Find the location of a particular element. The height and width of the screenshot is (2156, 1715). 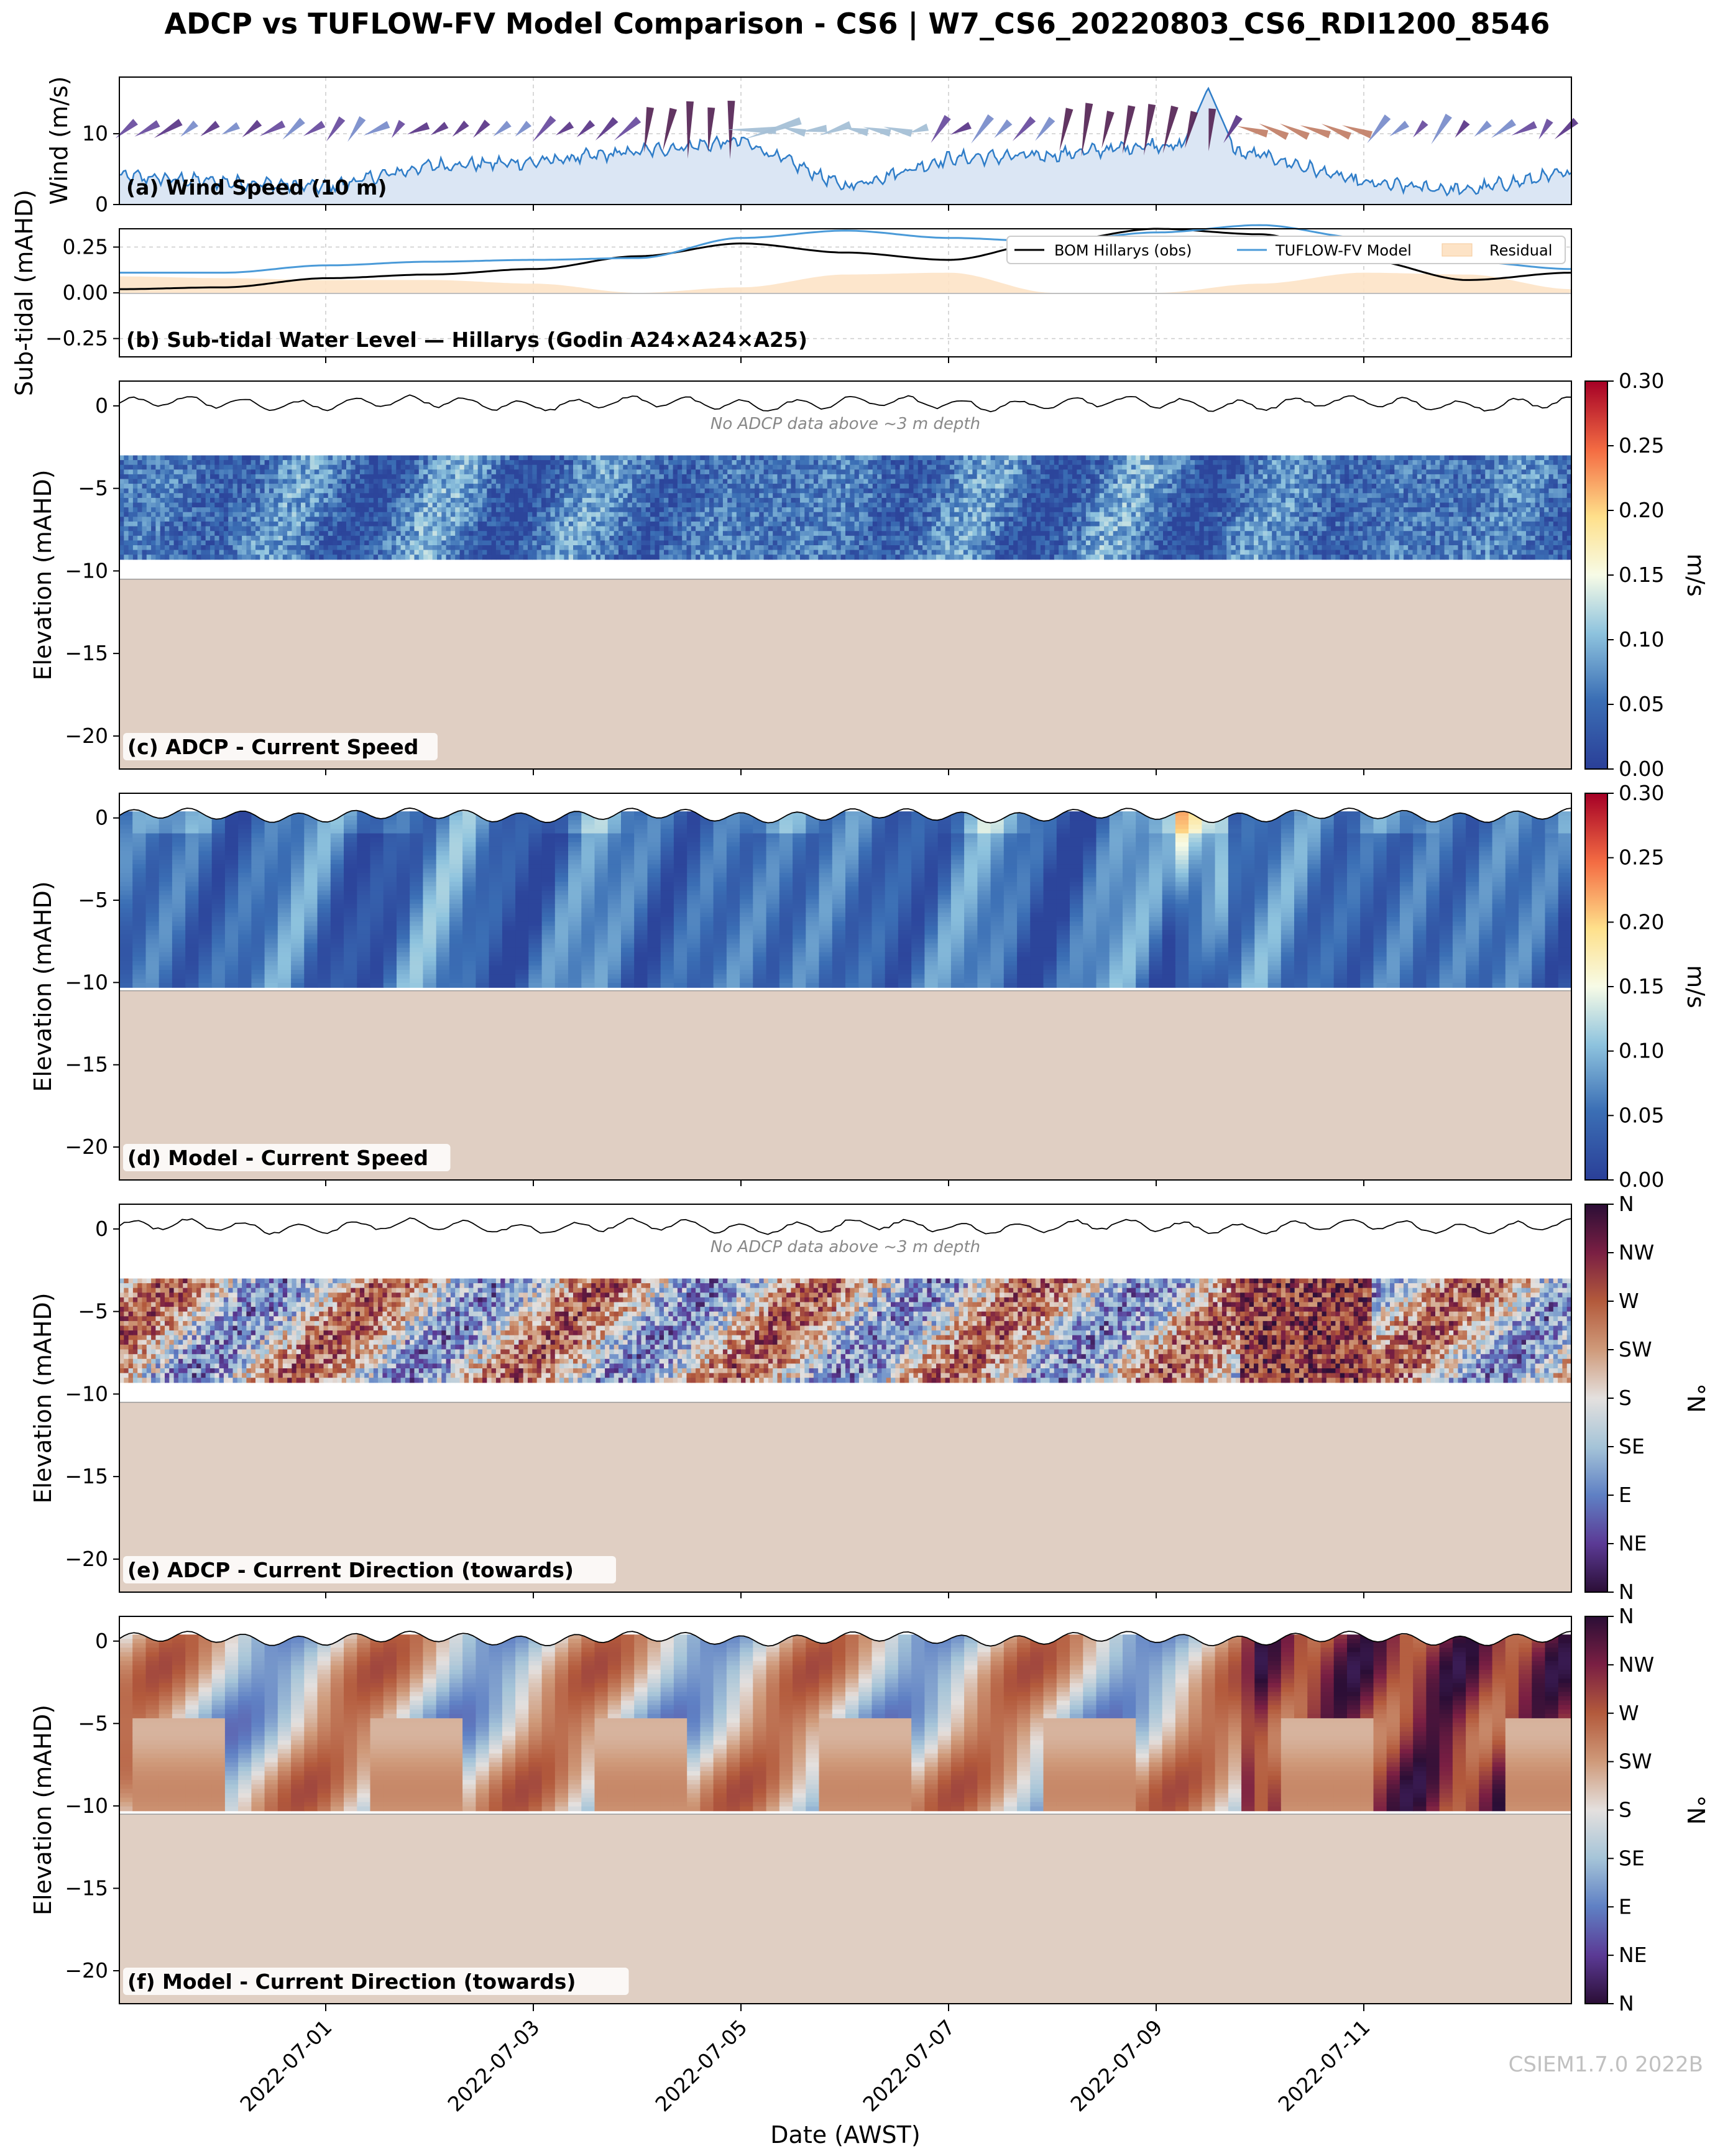

ytick-label-b: 0.00 is located at coordinates (85, 292).